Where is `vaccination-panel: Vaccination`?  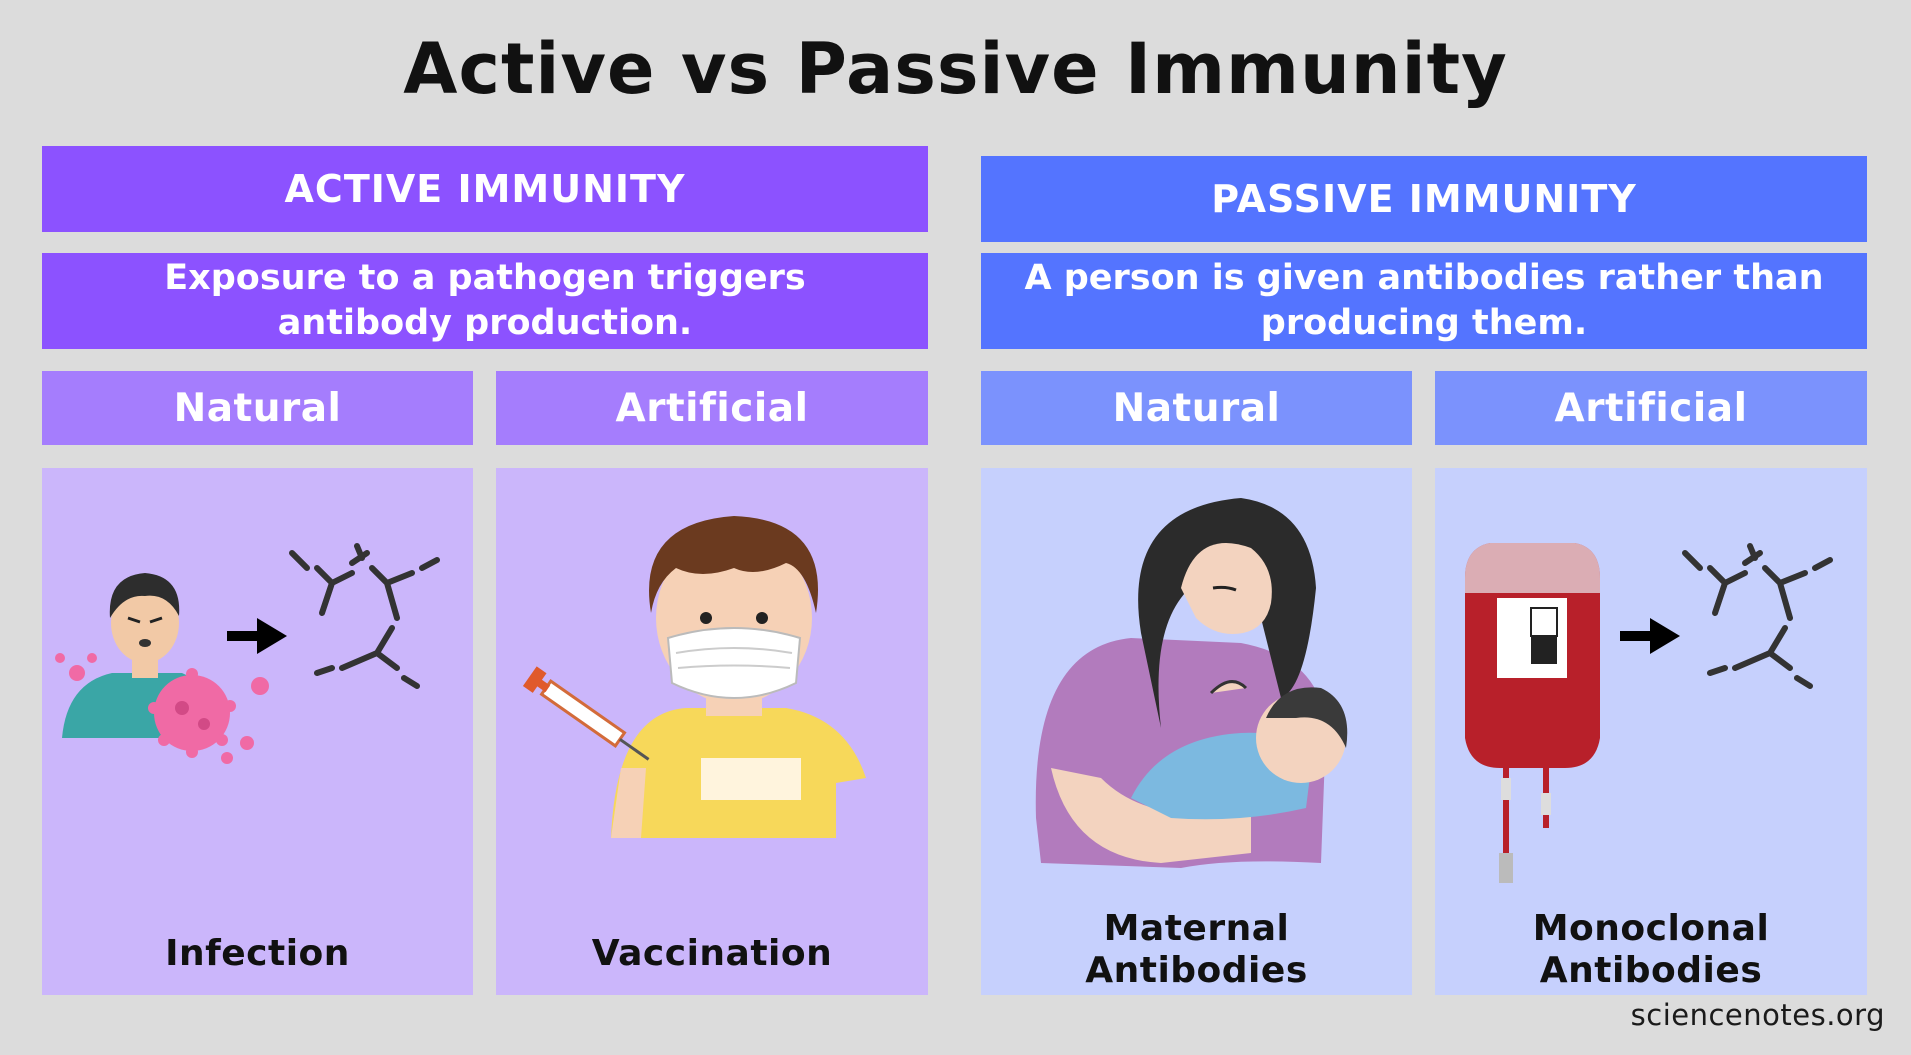
vaccination-panel: Vaccination is located at coordinates (712, 731).